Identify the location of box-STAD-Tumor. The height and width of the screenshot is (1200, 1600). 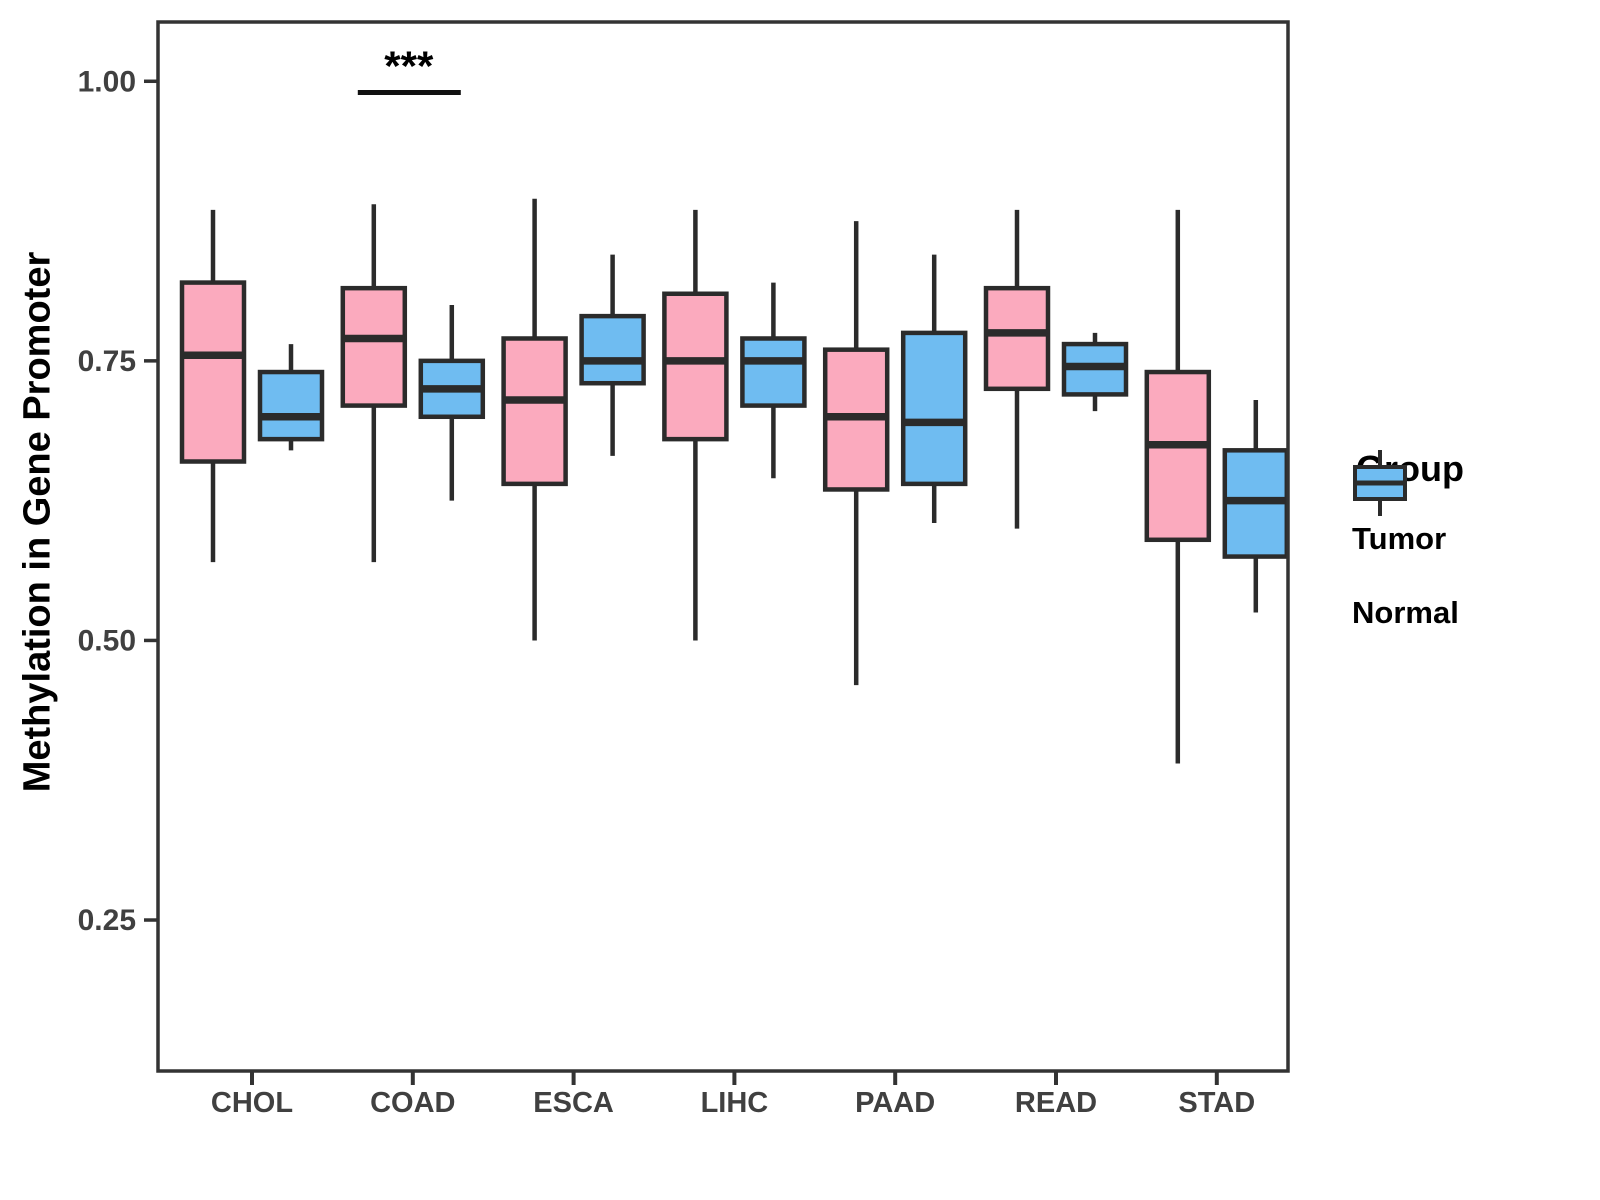
(1178, 456).